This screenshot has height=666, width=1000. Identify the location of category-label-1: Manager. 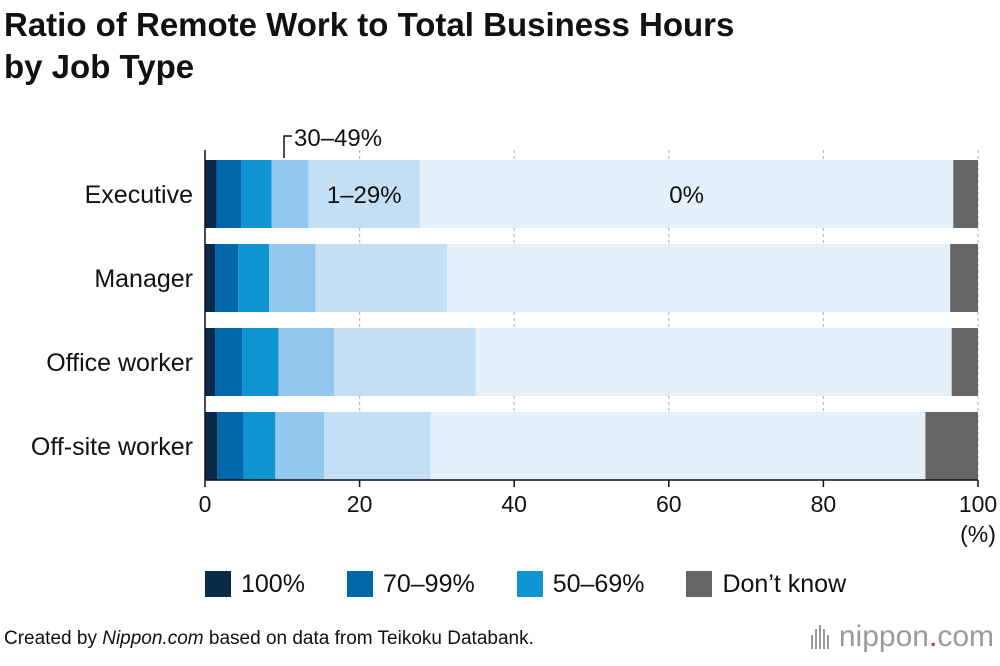
(143, 279).